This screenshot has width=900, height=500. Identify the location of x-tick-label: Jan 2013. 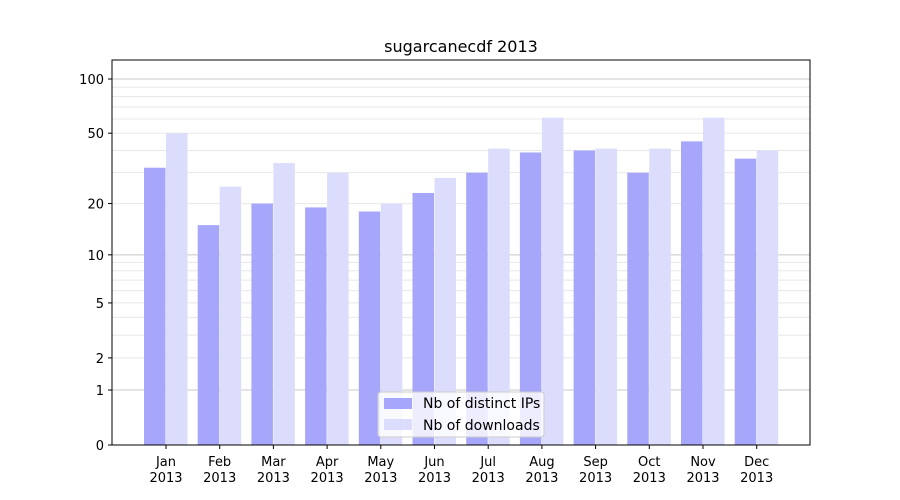
(165, 470).